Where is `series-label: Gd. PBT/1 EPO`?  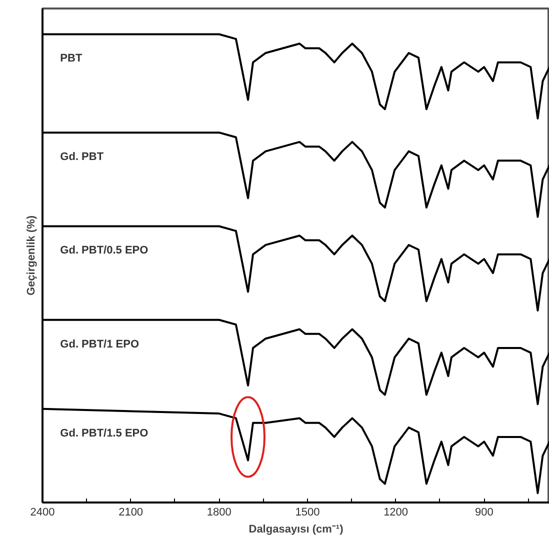 series-label: Gd. PBT/1 EPO is located at coordinates (100, 344).